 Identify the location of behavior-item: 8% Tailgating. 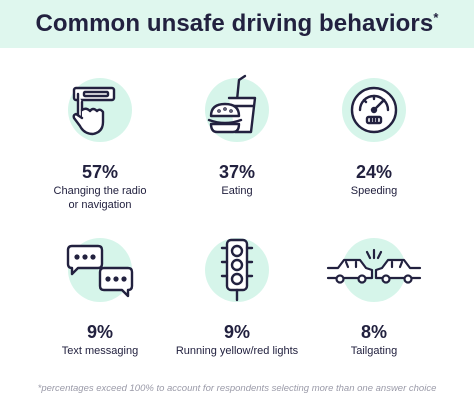
(374, 298).